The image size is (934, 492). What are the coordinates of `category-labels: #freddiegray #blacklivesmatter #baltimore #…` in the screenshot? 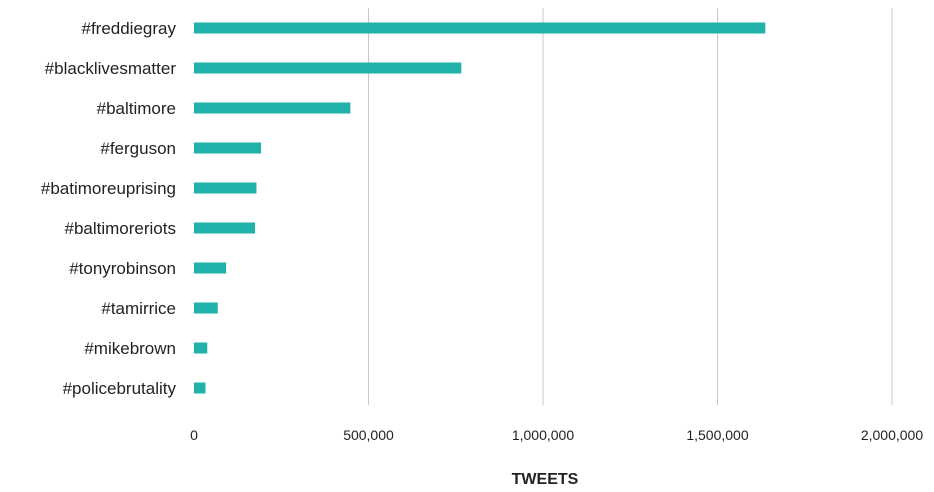 It's located at (109, 208).